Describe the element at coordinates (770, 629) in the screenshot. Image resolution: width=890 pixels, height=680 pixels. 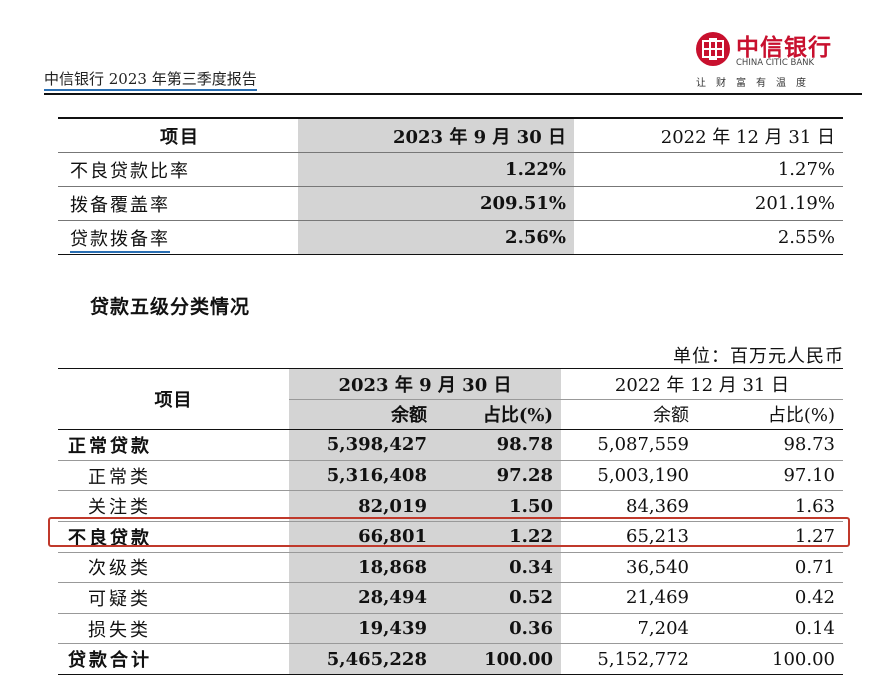
I see `ratio-2022: 0.14` at that location.